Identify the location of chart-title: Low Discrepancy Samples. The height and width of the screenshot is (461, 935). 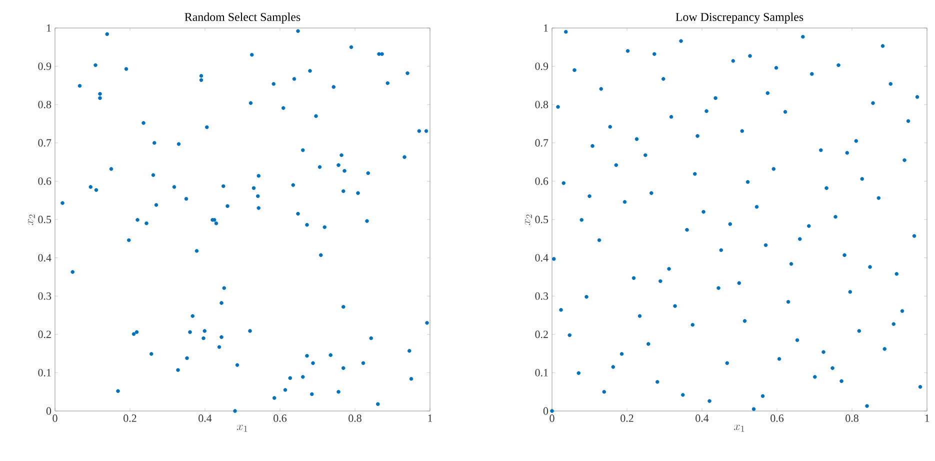
(740, 18).